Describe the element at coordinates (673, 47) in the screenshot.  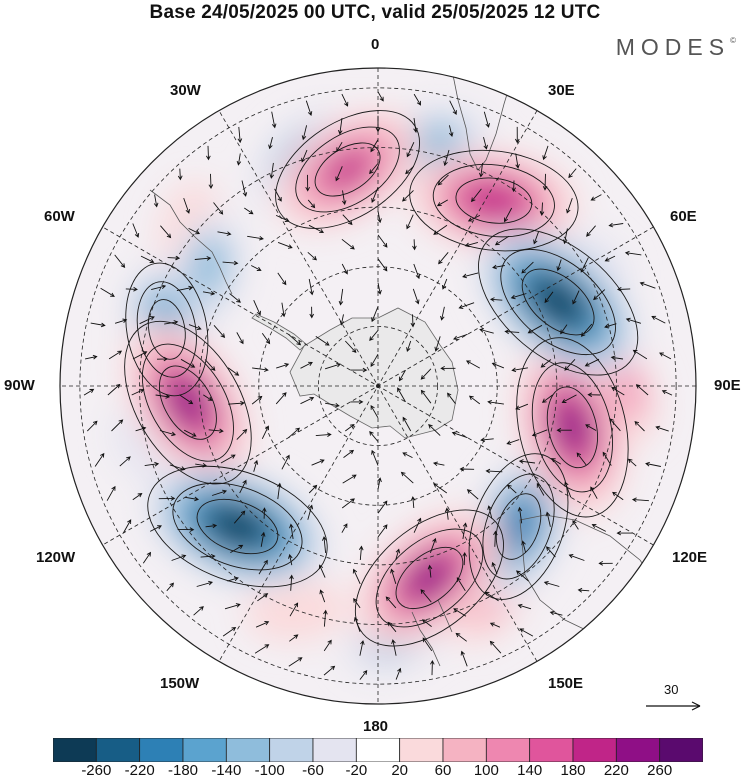
I see `brand-name: MODES` at that location.